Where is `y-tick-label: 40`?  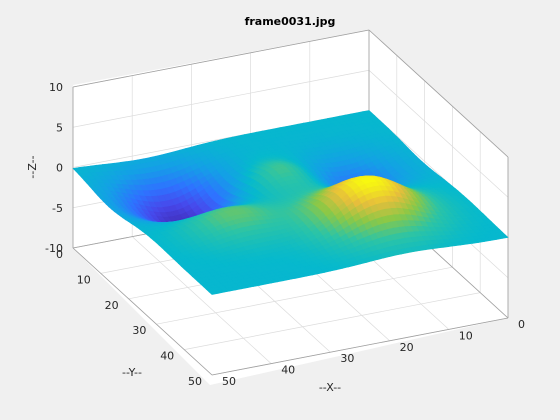 y-tick-label: 40 is located at coordinates (167, 356).